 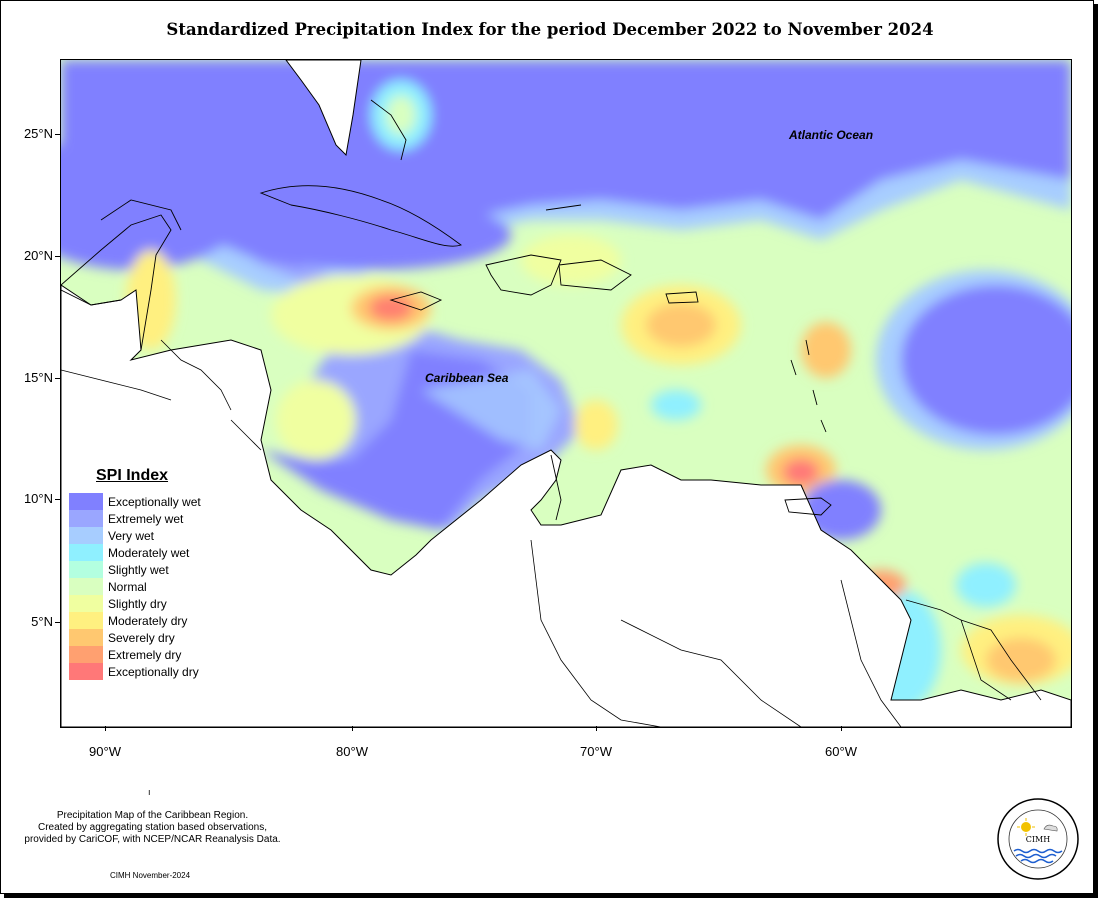 What do you see at coordinates (105, 751) in the screenshot?
I see `lon-label-90w: 90°W` at bounding box center [105, 751].